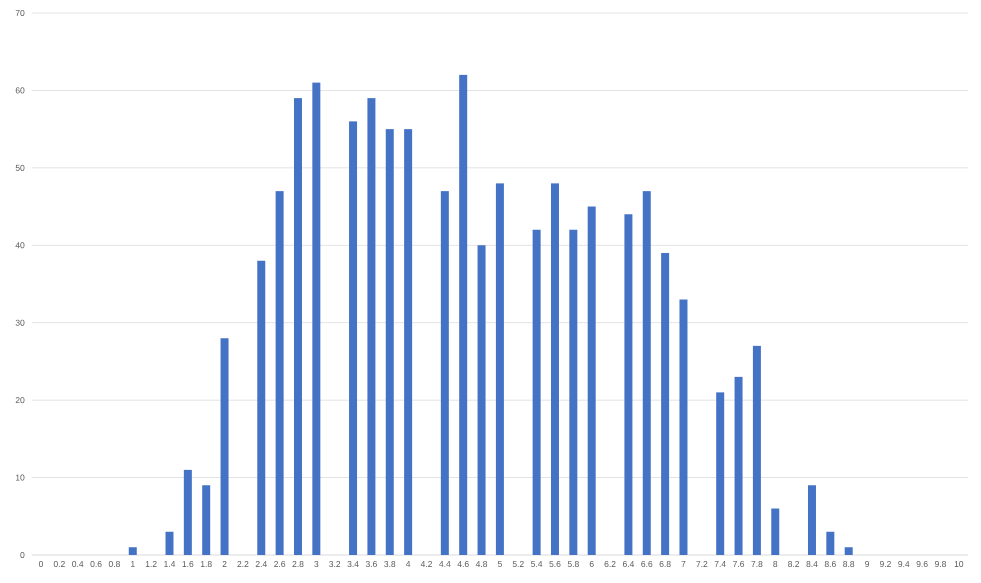 This screenshot has width=981, height=583. What do you see at coordinates (334, 564) in the screenshot?
I see `x-tick-label: 3.2` at bounding box center [334, 564].